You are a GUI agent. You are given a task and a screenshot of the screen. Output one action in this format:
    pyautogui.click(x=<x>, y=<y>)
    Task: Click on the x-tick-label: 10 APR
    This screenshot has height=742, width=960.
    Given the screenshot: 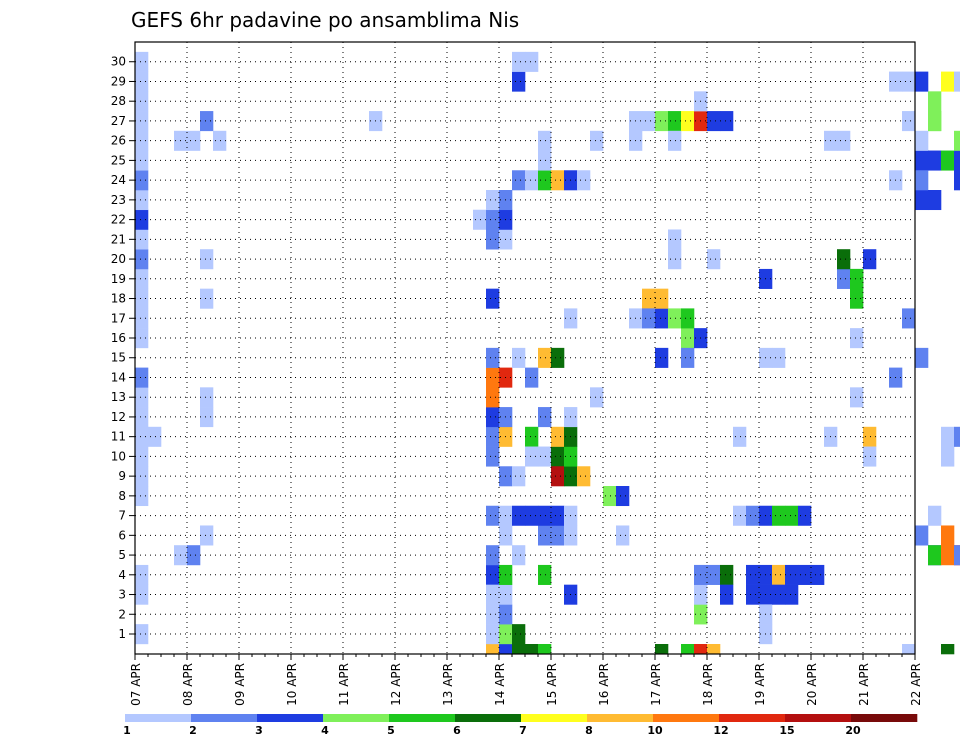 What is the action you would take?
    pyautogui.click(x=292, y=684)
    